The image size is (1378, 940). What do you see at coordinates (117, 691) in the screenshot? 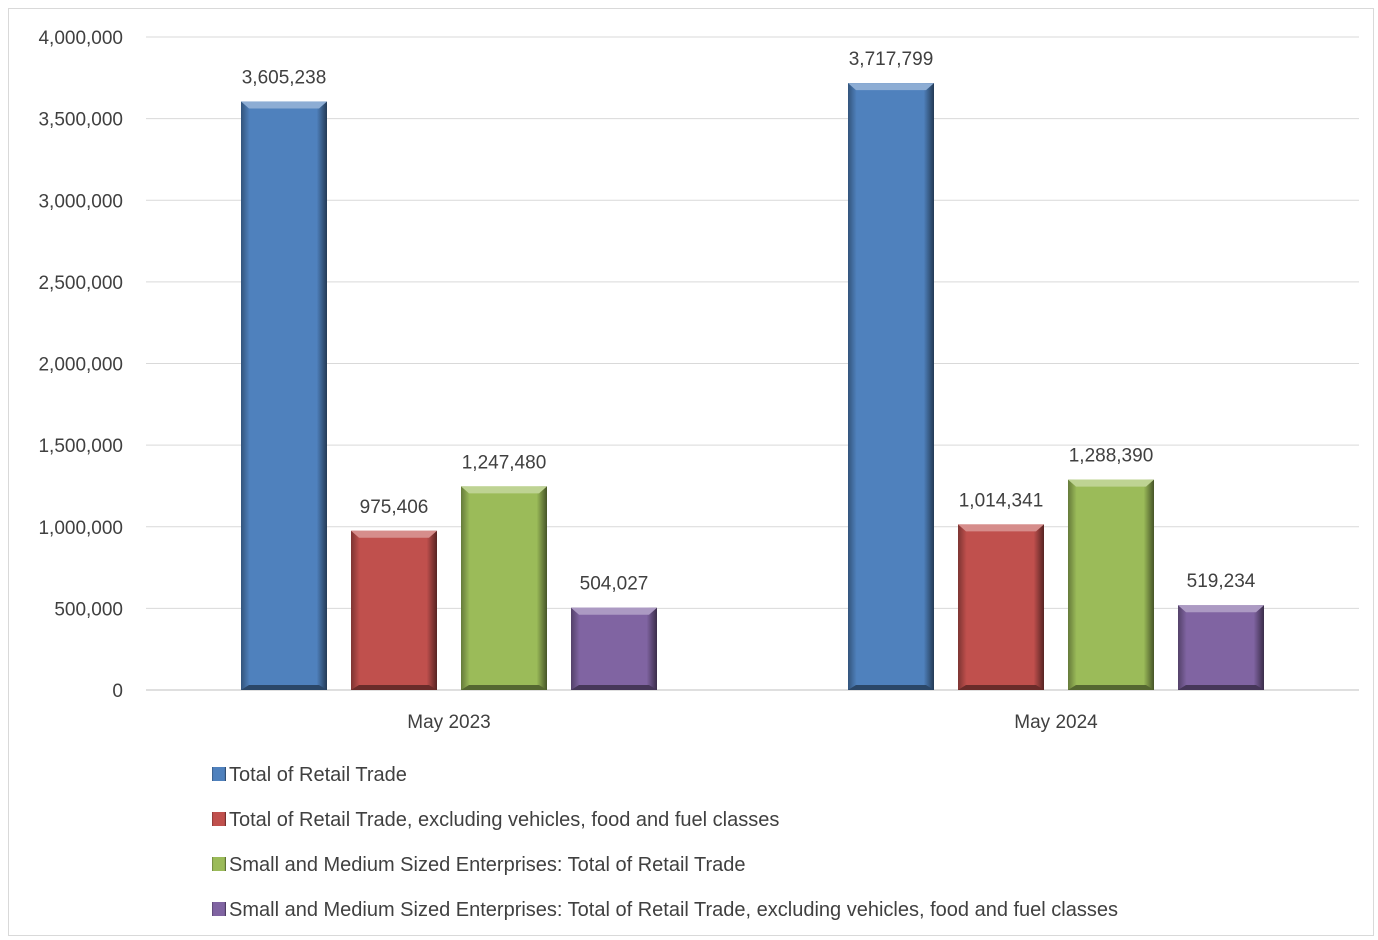
I see `y-tick-label: 0` at bounding box center [117, 691].